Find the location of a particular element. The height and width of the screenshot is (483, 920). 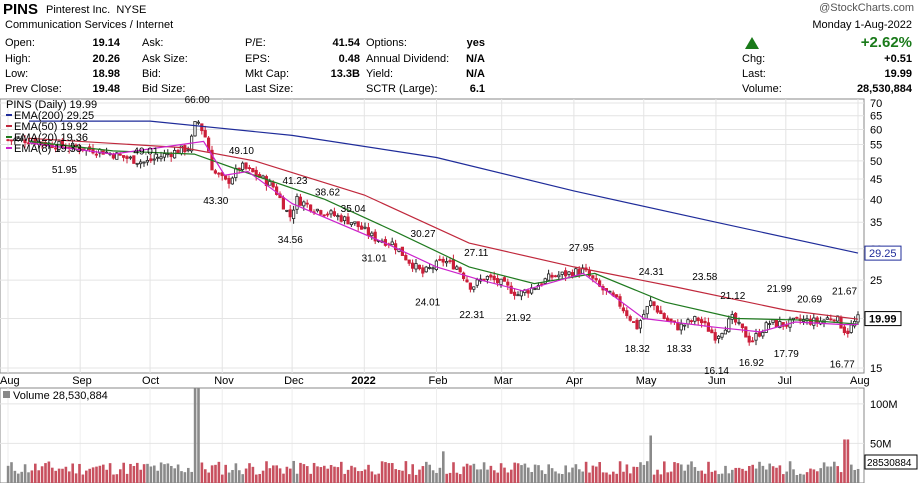

month-label: Nov is located at coordinates (224, 381).